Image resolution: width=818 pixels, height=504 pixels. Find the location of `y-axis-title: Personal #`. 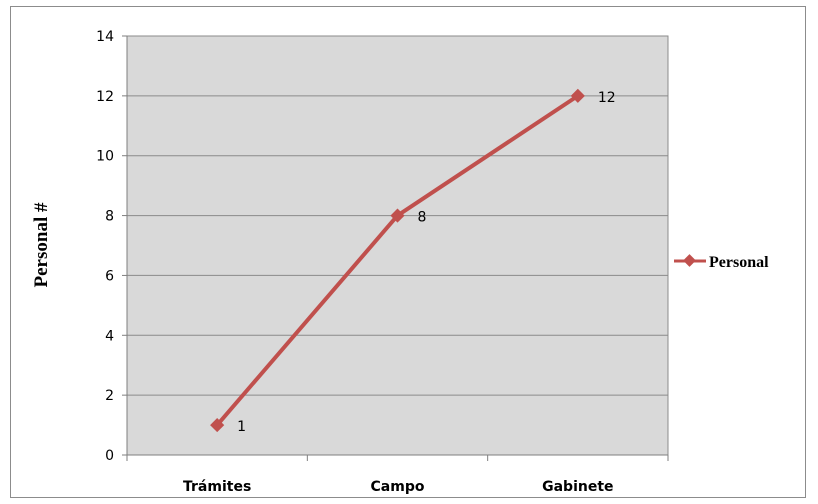

y-axis-title: Personal # is located at coordinates (41, 244).